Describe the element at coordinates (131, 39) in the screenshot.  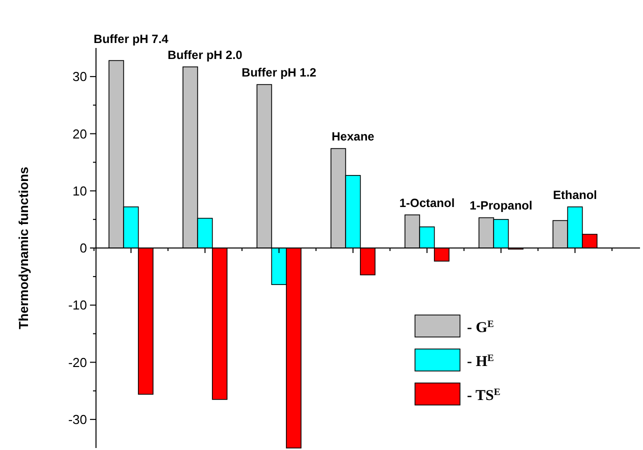
I see `x-tick-label: Buffer pH 7.4` at that location.